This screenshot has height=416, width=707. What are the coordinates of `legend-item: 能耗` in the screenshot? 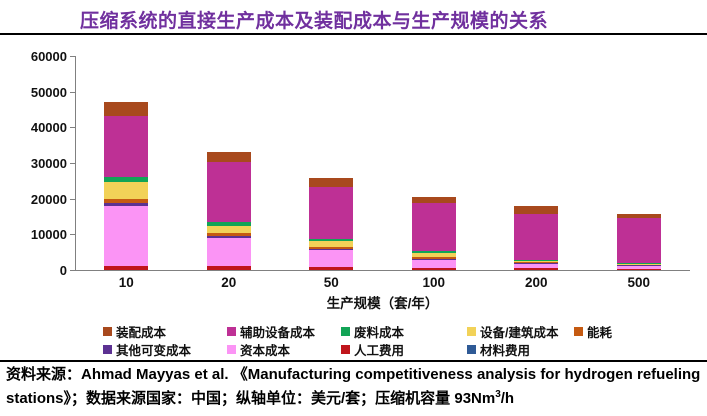 It's located at (593, 331).